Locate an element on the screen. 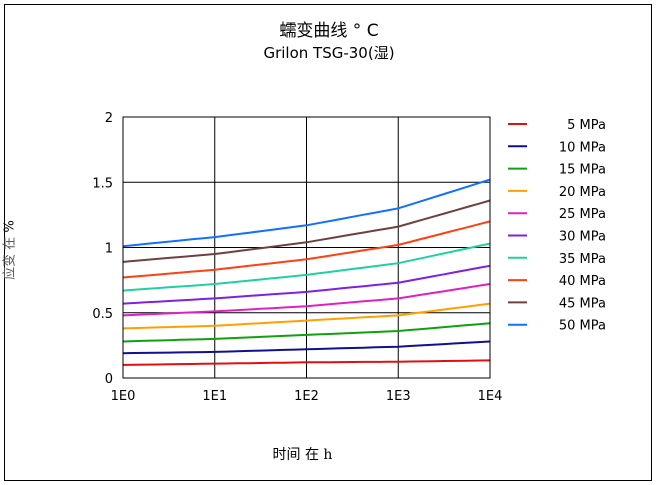 The width and height of the screenshot is (658, 485). legend-label: 45 MPa is located at coordinates (582, 303).